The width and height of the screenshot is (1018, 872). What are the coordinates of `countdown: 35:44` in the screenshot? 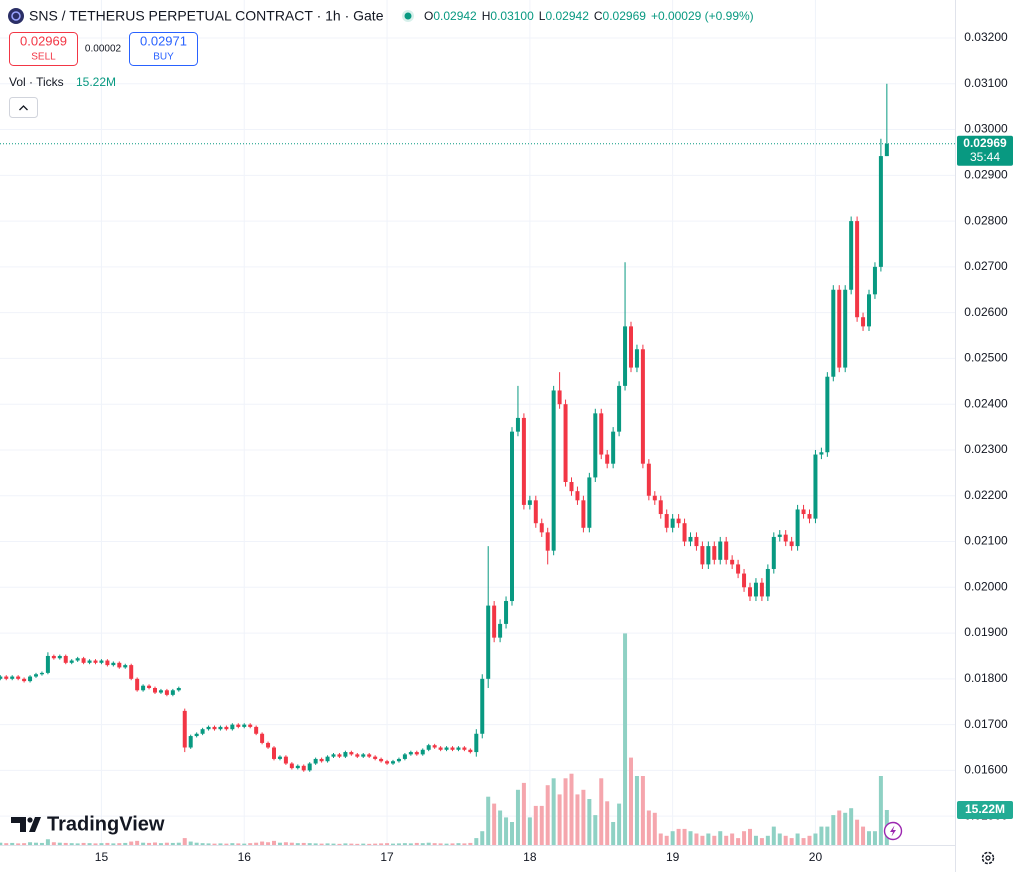 It's located at (985, 157).